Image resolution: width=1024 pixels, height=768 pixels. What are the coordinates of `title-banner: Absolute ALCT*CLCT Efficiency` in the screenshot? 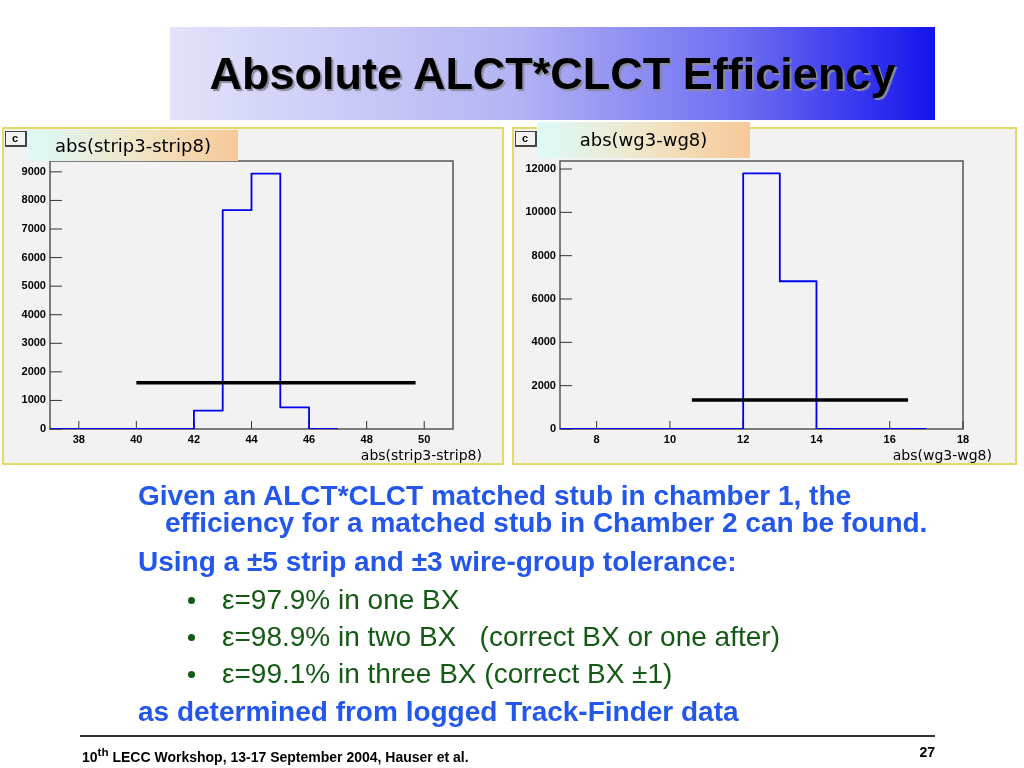 It's located at (552, 73).